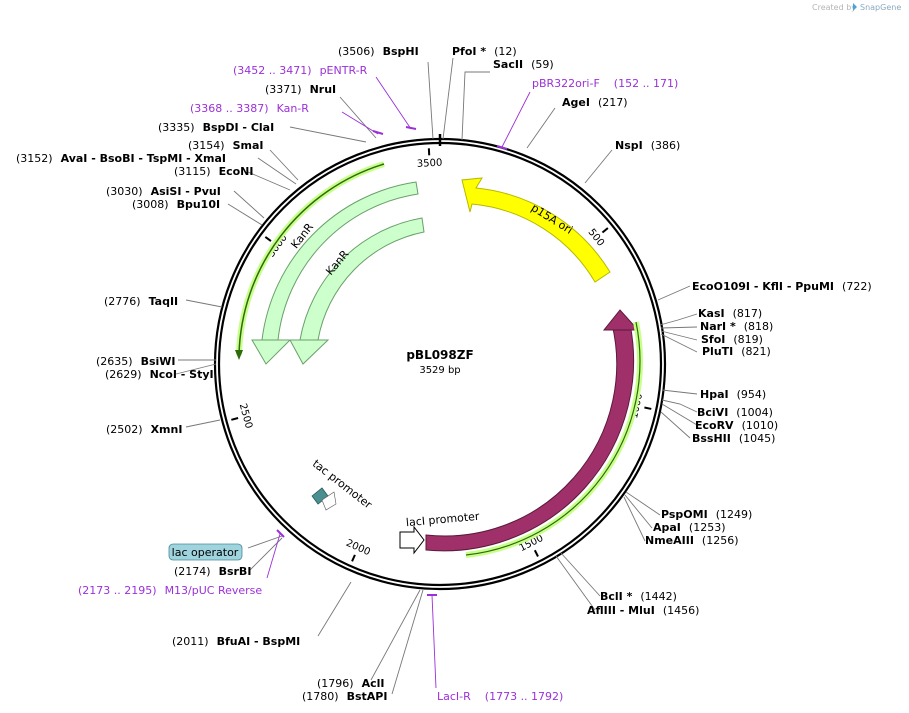 Image resolution: width=909 pixels, height=713 pixels. What do you see at coordinates (613, 102) in the screenshot?
I see `site-position: (217)` at bounding box center [613, 102].